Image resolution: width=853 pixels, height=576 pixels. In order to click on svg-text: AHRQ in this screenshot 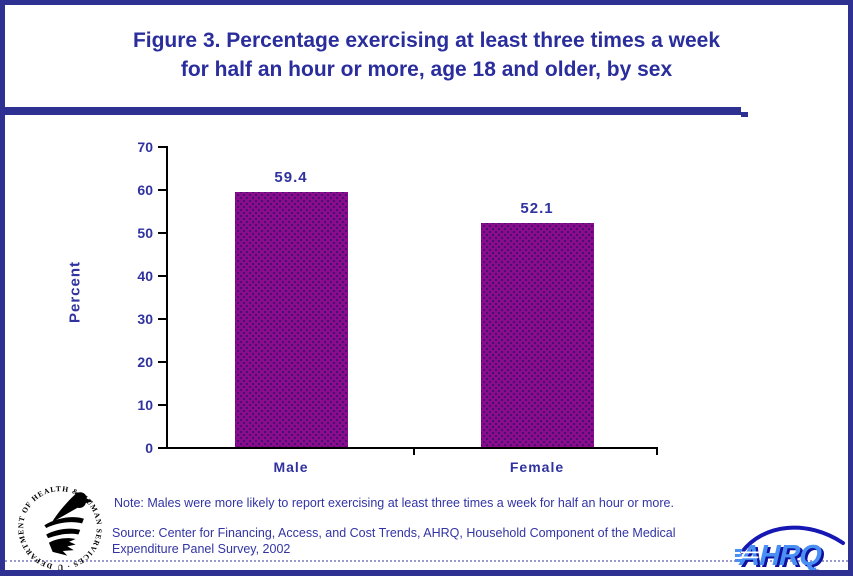, I will do `click(780, 555)`.